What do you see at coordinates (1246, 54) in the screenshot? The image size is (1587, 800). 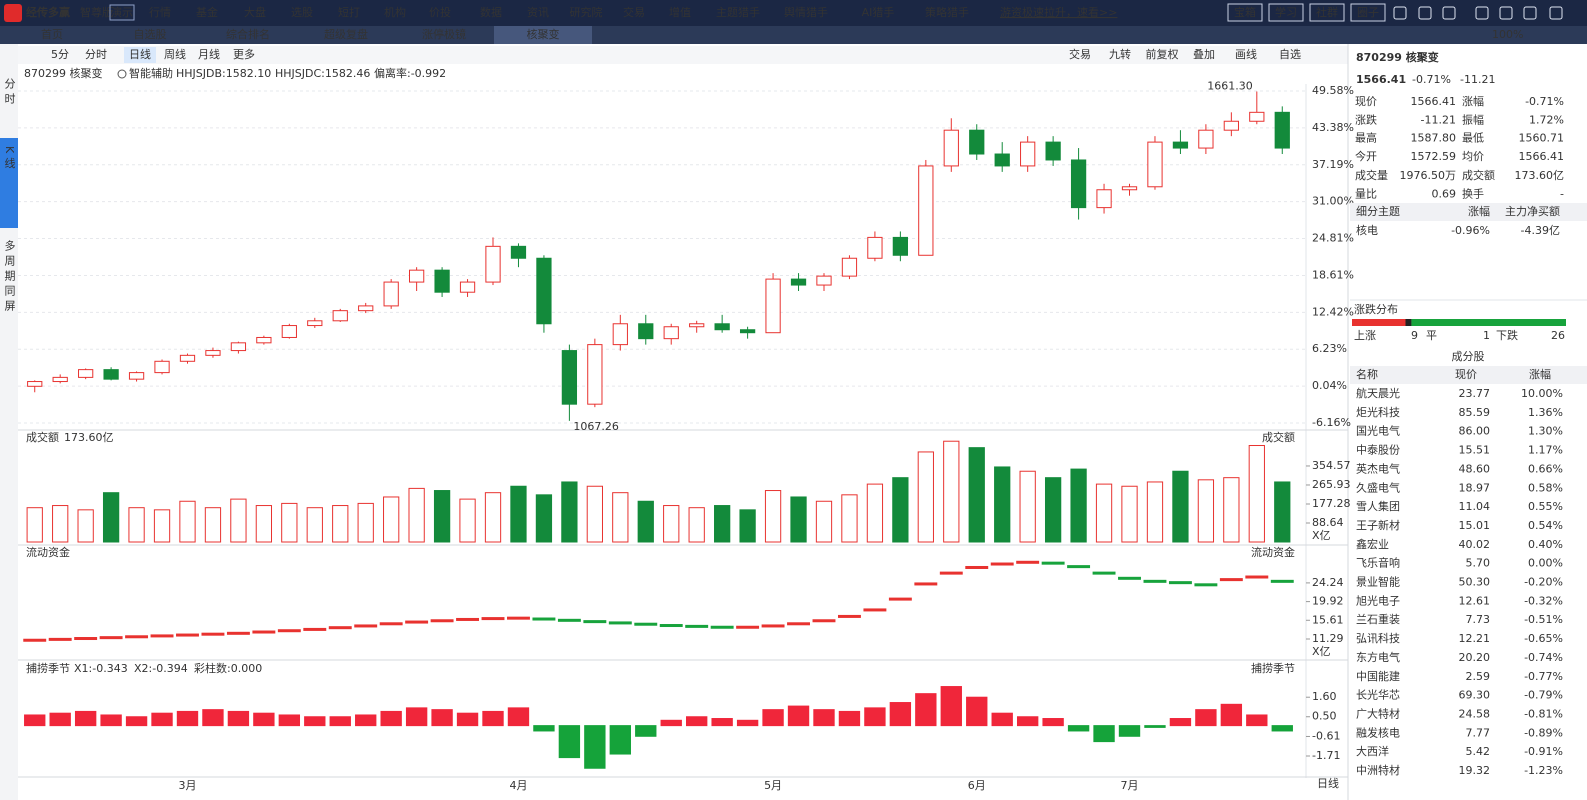 I see `toolbar-item: 画线` at bounding box center [1246, 54].